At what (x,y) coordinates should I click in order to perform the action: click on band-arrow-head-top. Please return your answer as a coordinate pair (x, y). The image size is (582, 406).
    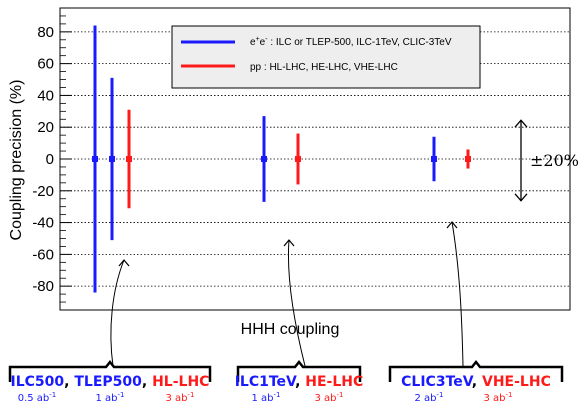
    Looking at the image, I should click on (521, 123).